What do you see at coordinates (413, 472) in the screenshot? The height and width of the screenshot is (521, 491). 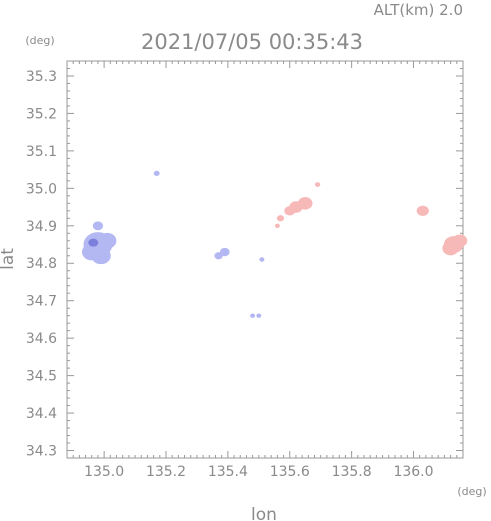 I see `x-tick-label: 136.0` at bounding box center [413, 472].